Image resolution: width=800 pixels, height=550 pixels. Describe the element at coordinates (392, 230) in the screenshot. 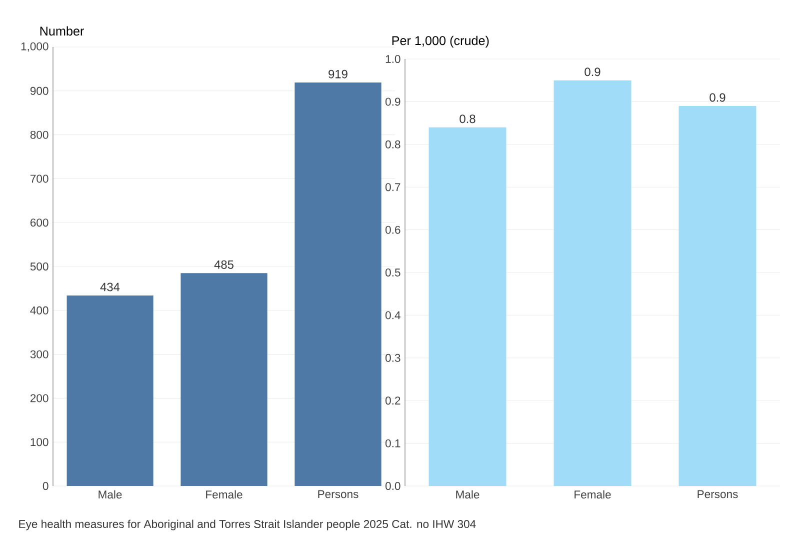

I see `y-tick-label: 0.6` at that location.